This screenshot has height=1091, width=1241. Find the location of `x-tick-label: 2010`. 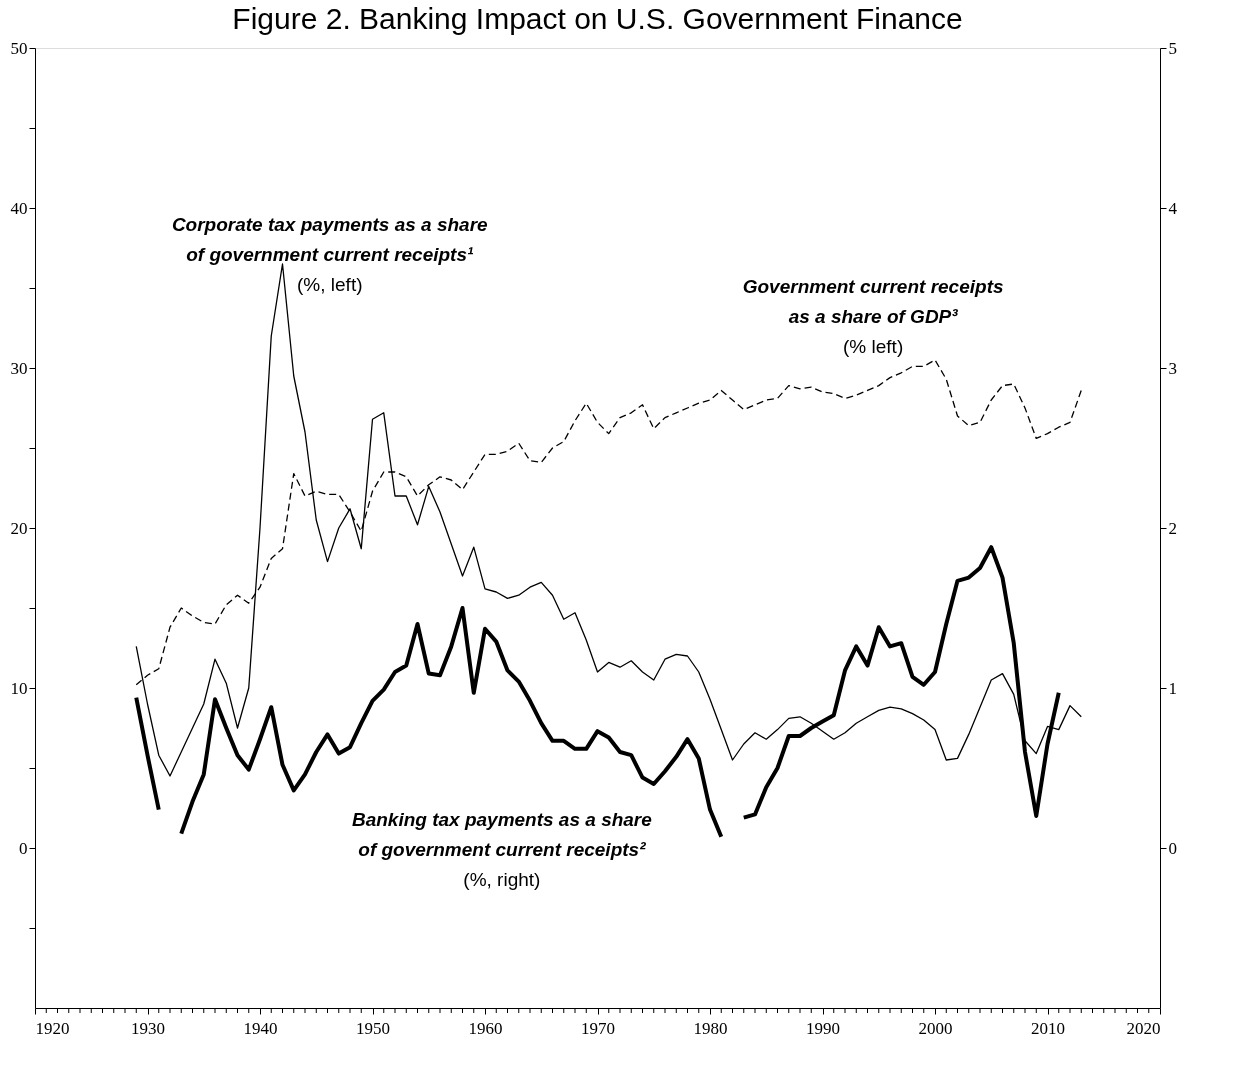

x-tick-label: 2010 is located at coordinates (1048, 1028).